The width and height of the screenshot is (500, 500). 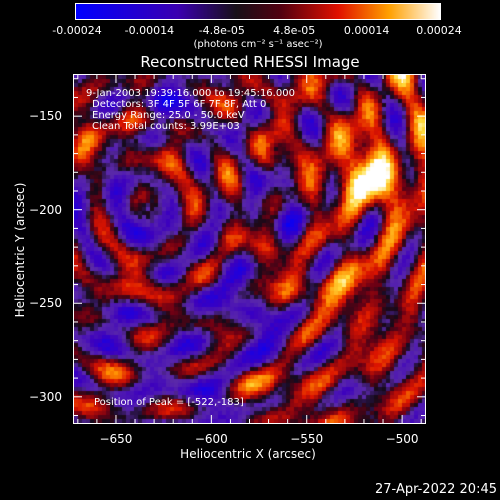 What do you see at coordinates (77, 30) in the screenshot?
I see `colorbar-tick-label: -0.00024` at bounding box center [77, 30].